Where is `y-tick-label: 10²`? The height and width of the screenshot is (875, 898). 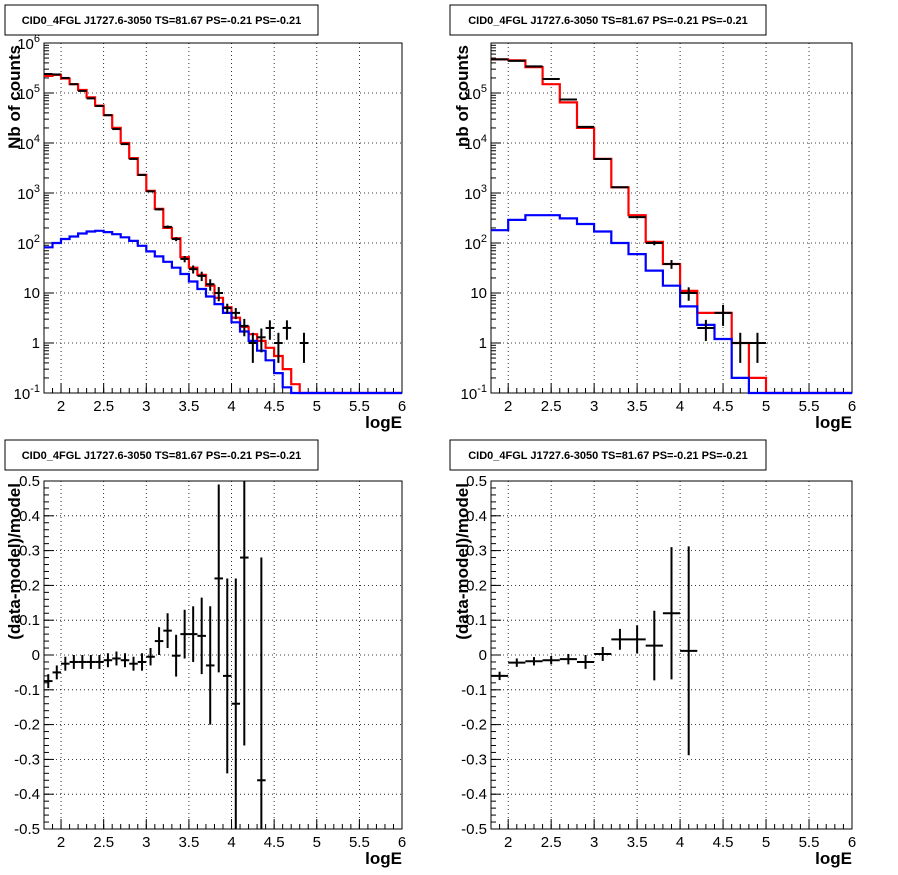
y-tick-label: 10² is located at coordinates (28, 243).